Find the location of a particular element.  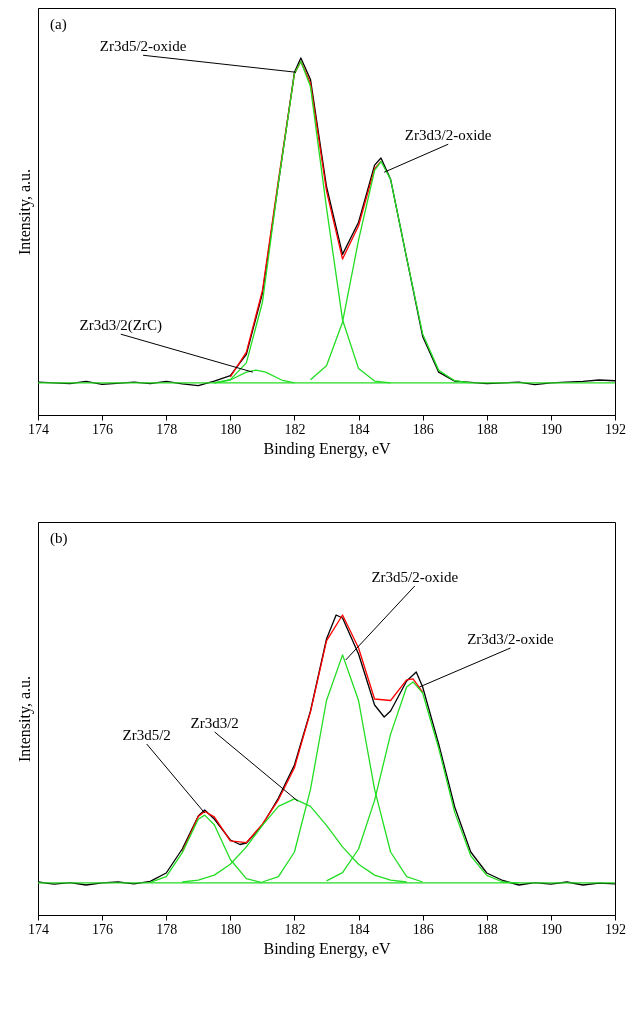

annotation: Zr3d3/2(ZrC) is located at coordinates (121, 326).